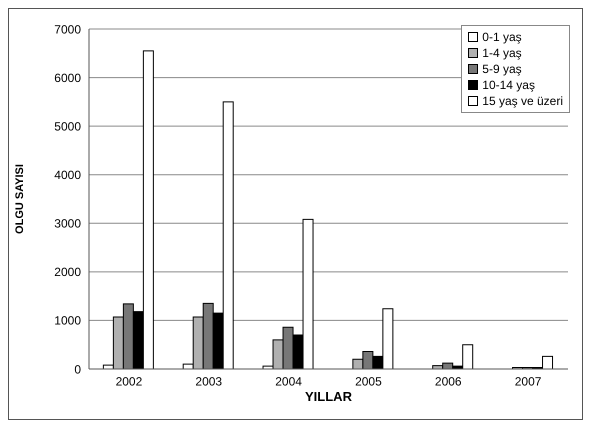 The image size is (593, 430). What do you see at coordinates (368, 381) in the screenshot?
I see `x-tick-label: 2005` at bounding box center [368, 381].